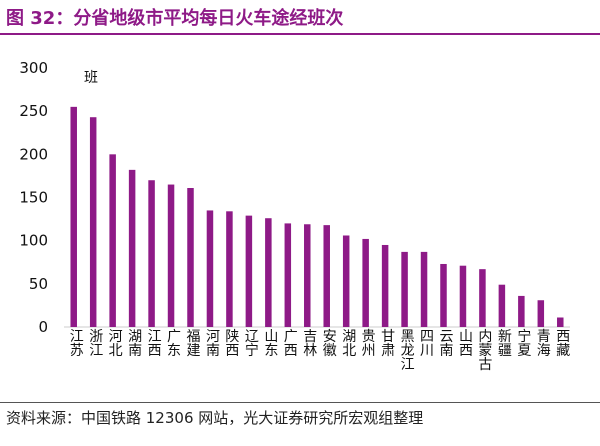 The image size is (600, 446). Describe the element at coordinates (33, 111) in the screenshot. I see `y-tick-label: 250` at that location.